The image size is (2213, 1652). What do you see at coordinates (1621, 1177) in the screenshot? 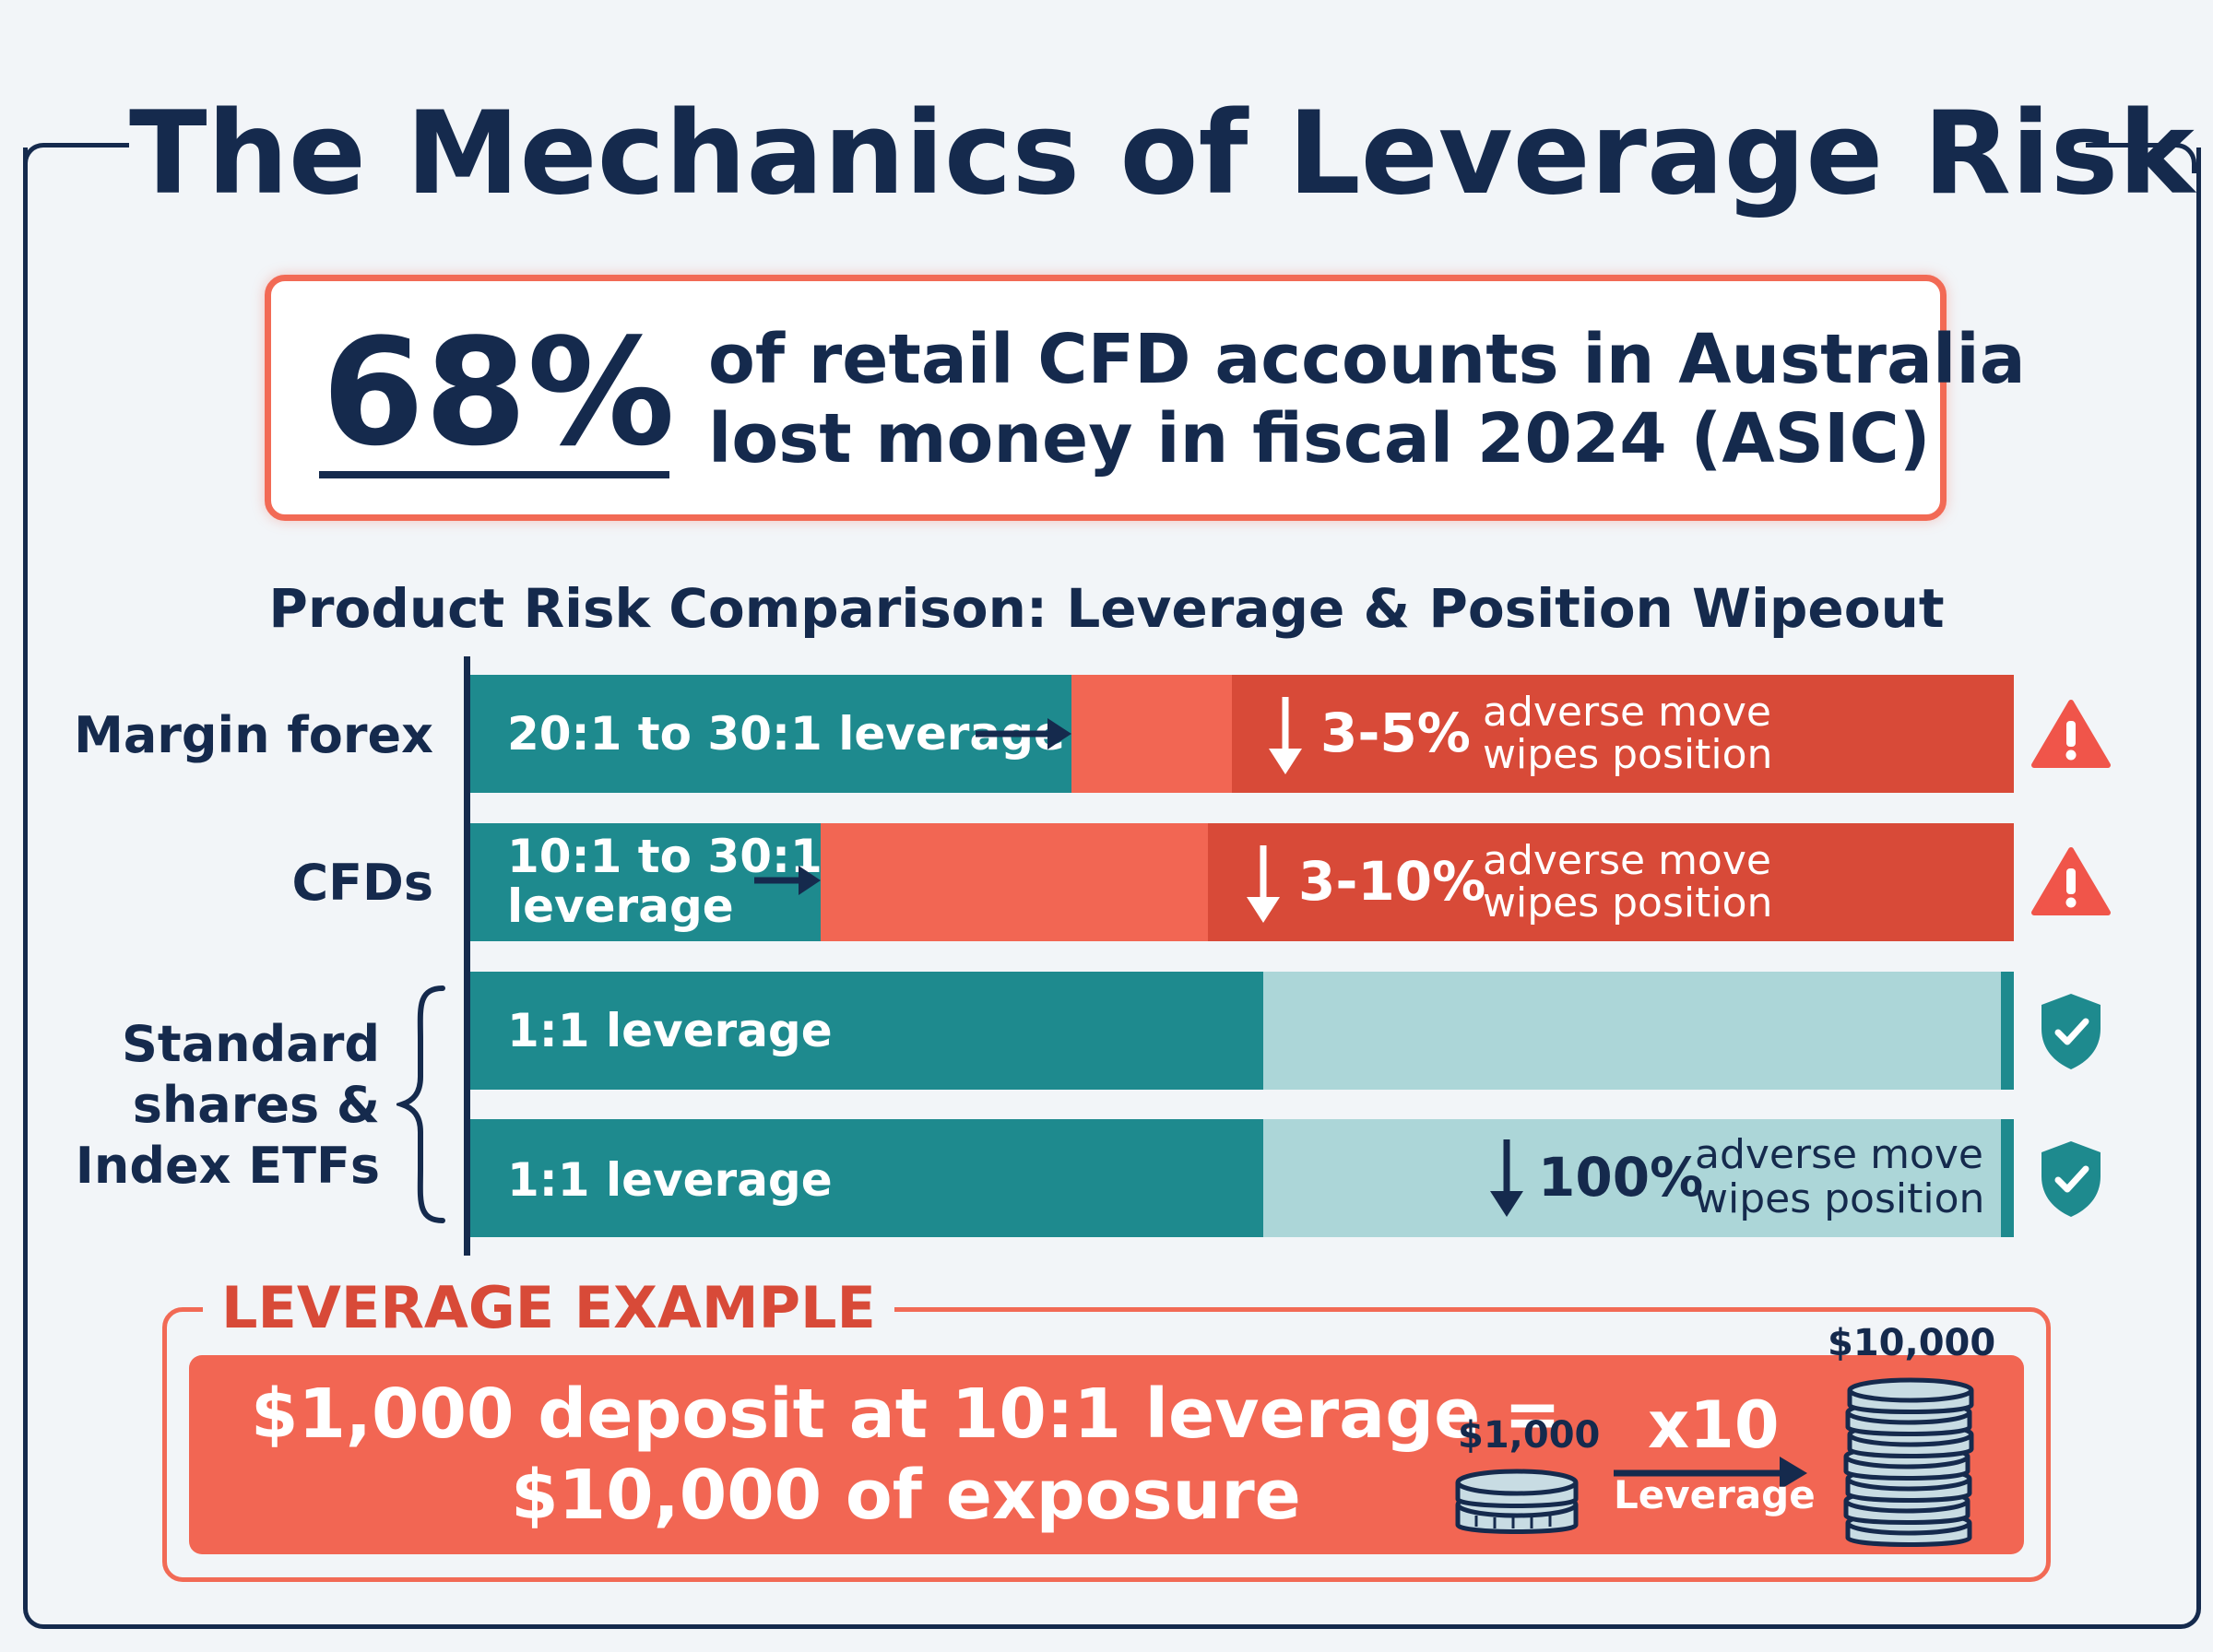
I see `wipe-percentage: 100%` at bounding box center [1621, 1177].